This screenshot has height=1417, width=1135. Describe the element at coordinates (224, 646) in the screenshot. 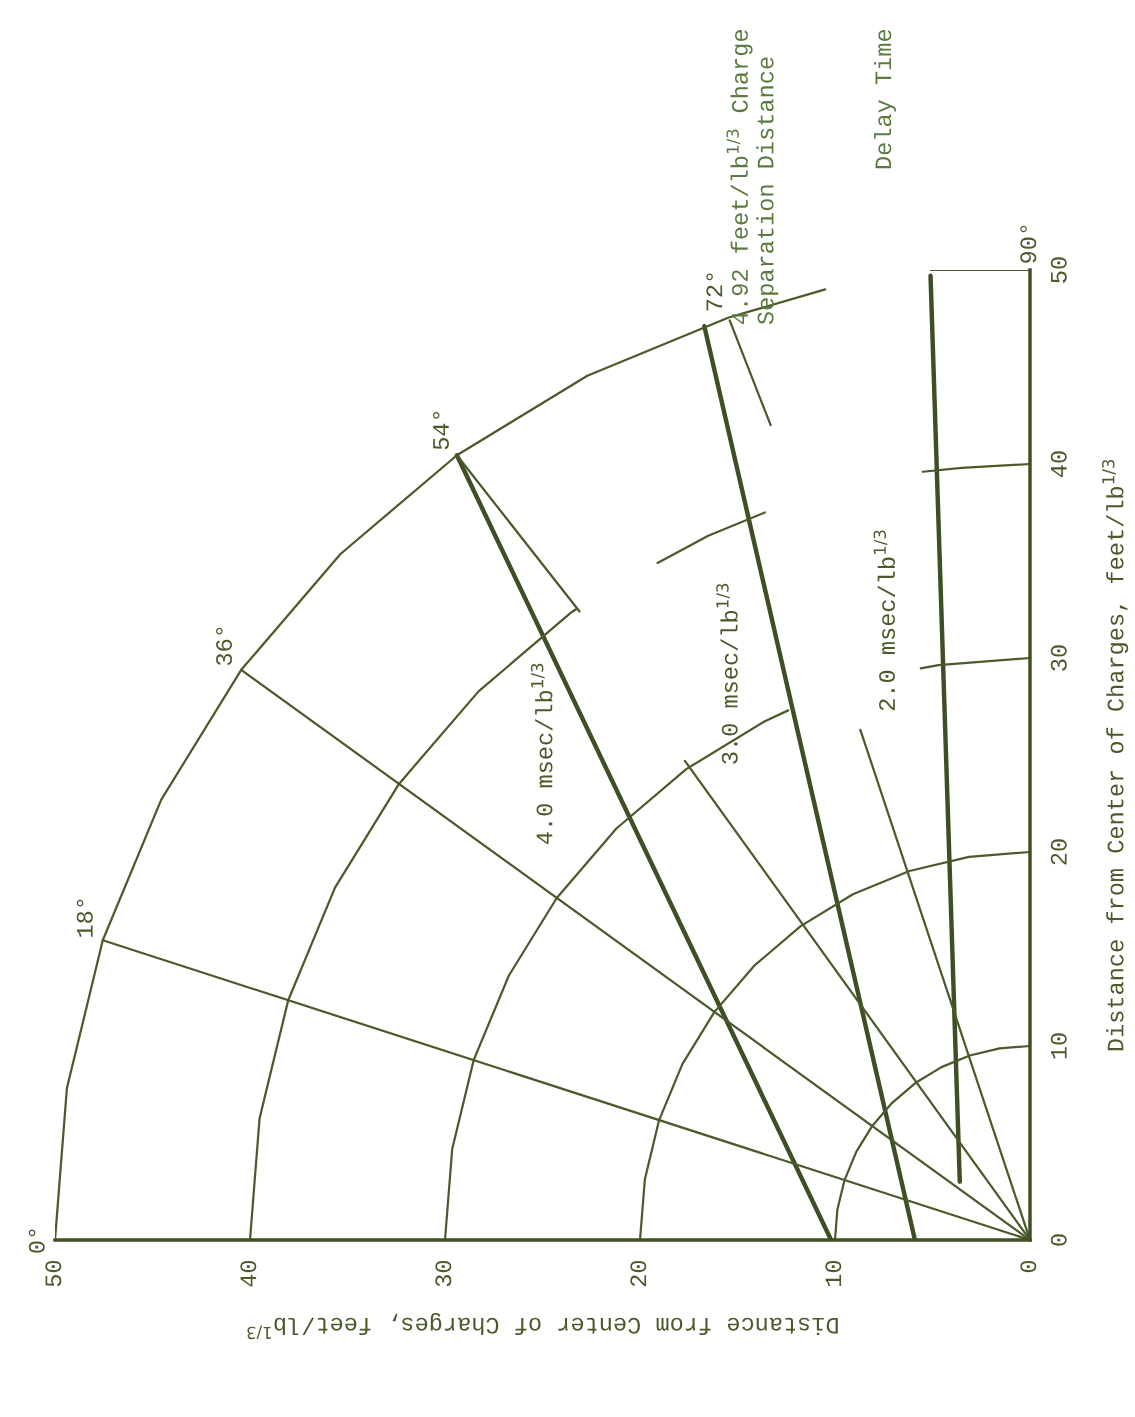

I see `annotation: 36°` at that location.